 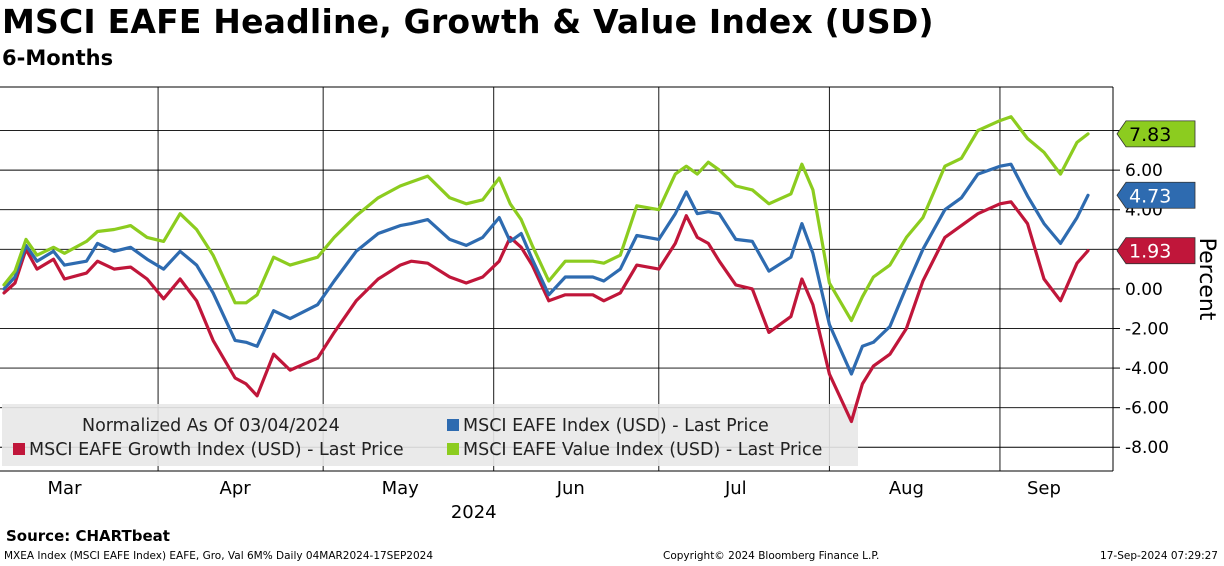 I want to click on x-month-label: Jun, so click(x=570, y=488).